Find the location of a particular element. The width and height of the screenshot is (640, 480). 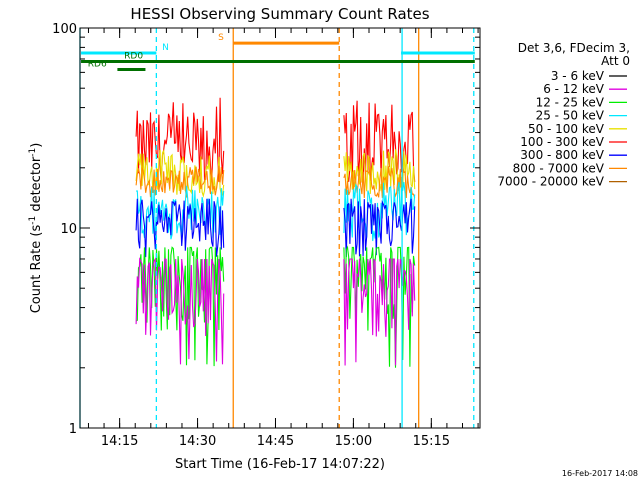

y-axis-label-mid: detector is located at coordinates (36, 186).